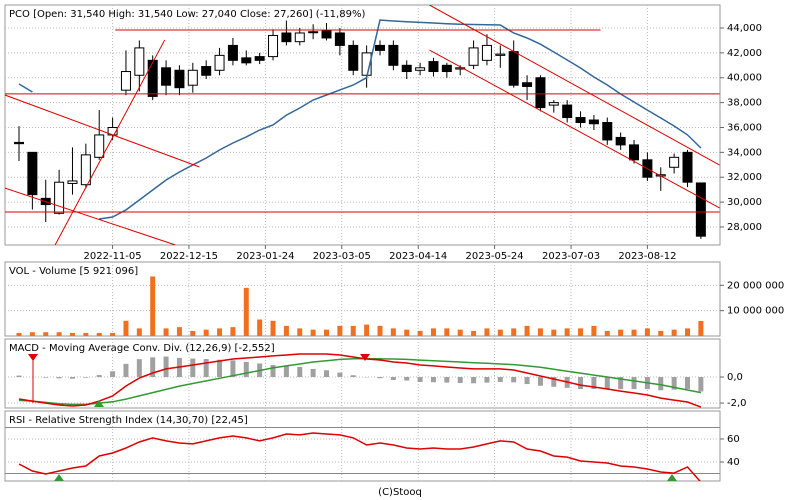  Describe the element at coordinates (265, 256) in the screenshot. I see `x-tick-label: 2023-01-24` at that location.